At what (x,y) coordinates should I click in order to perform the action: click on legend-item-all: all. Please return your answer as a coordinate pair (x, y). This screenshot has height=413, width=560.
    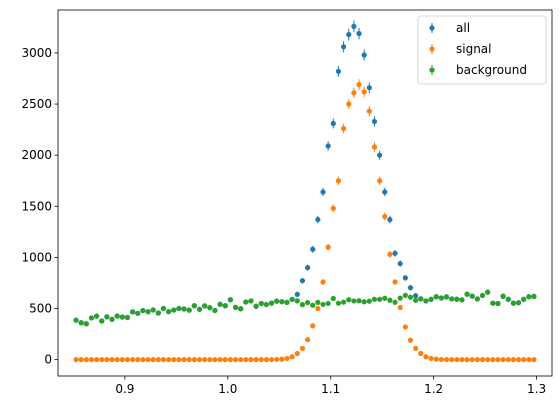
    Looking at the image, I should click on (449, 28).